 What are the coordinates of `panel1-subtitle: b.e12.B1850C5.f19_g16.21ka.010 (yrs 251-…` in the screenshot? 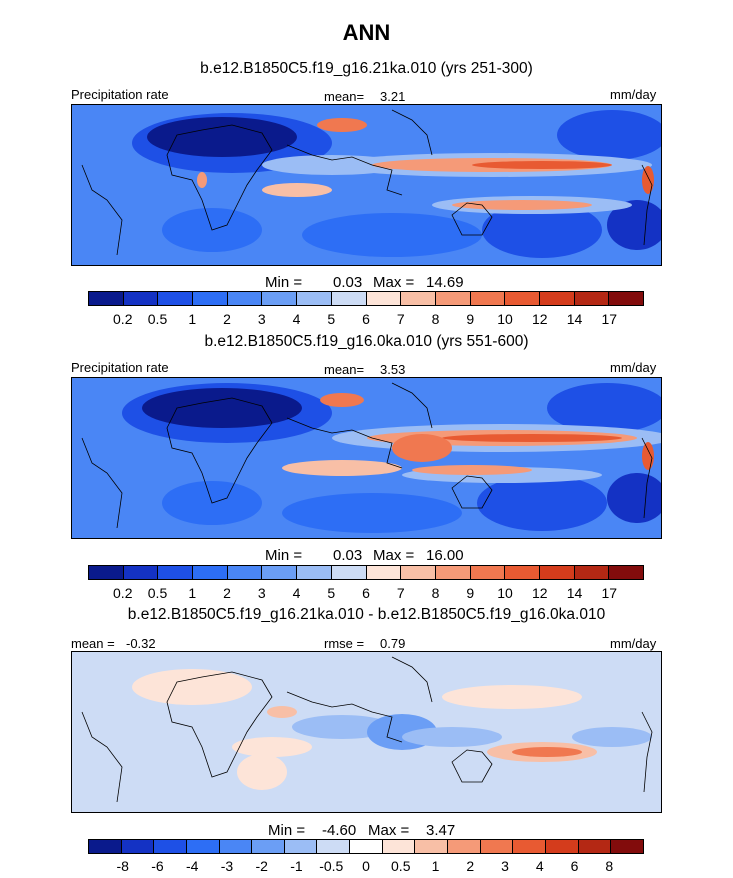 It's located at (366, 68).